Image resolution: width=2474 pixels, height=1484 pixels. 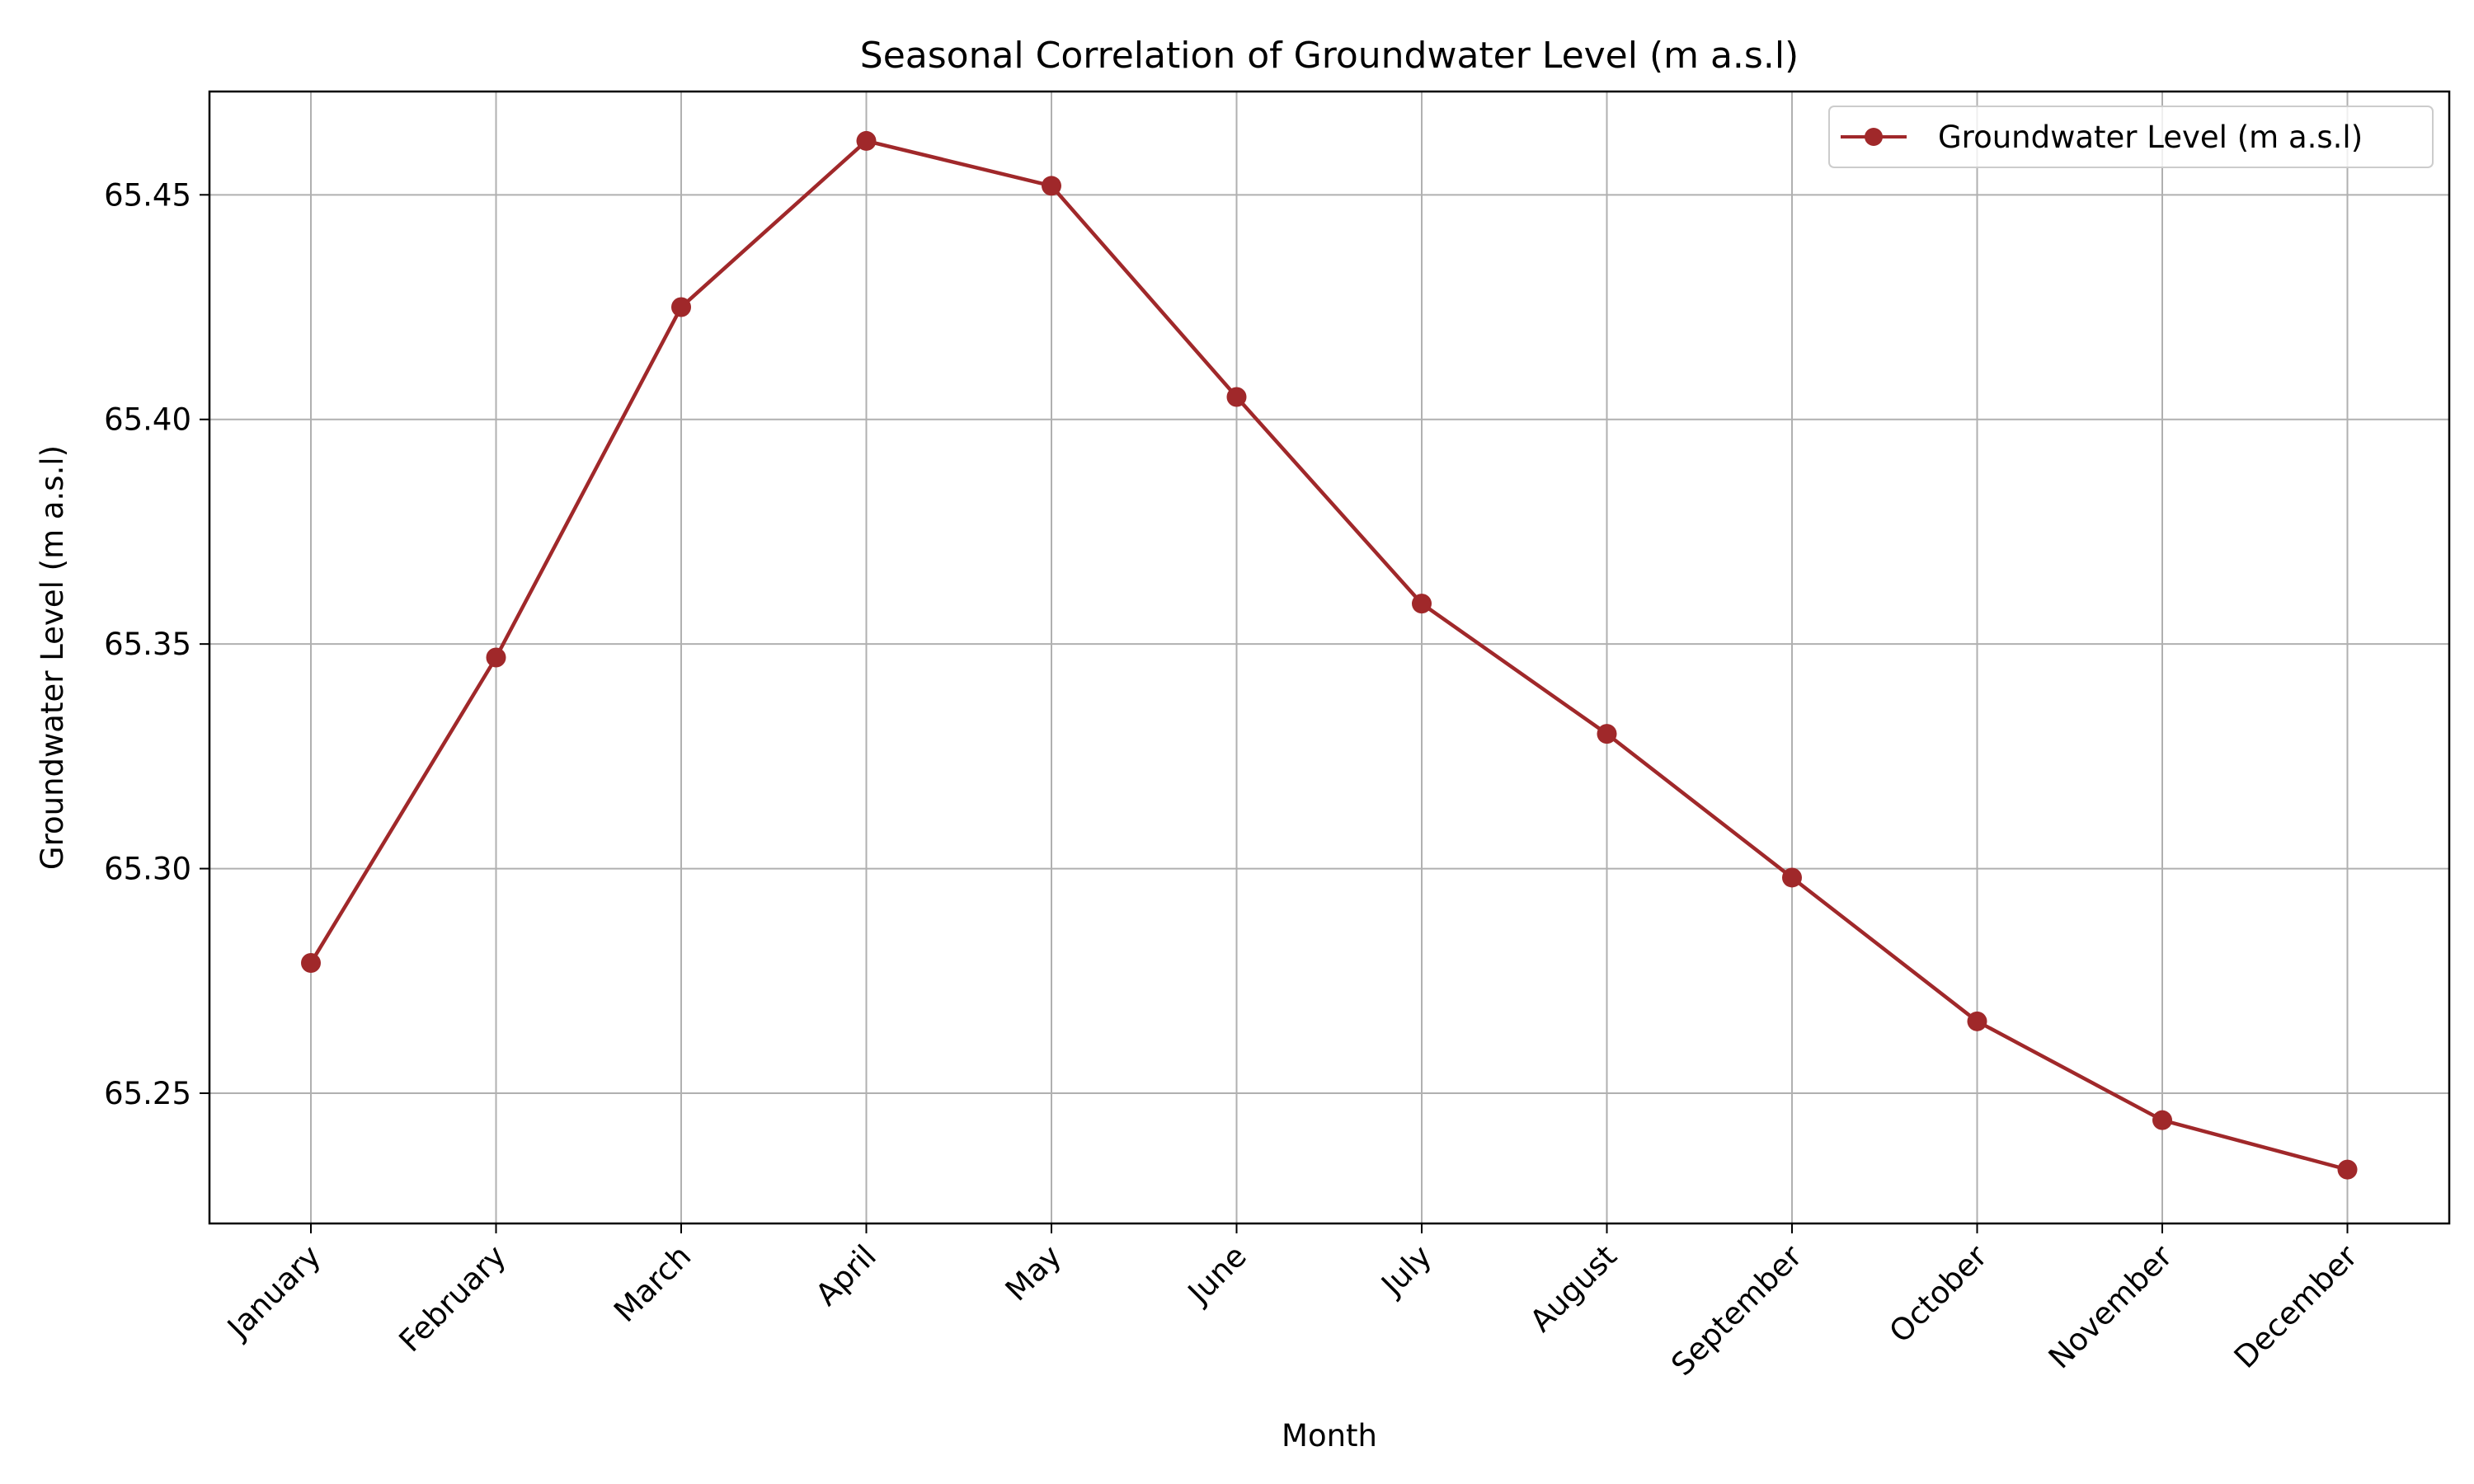 I want to click on y-axis-title: Groundwater Level (m a.s.l), so click(x=52, y=657).